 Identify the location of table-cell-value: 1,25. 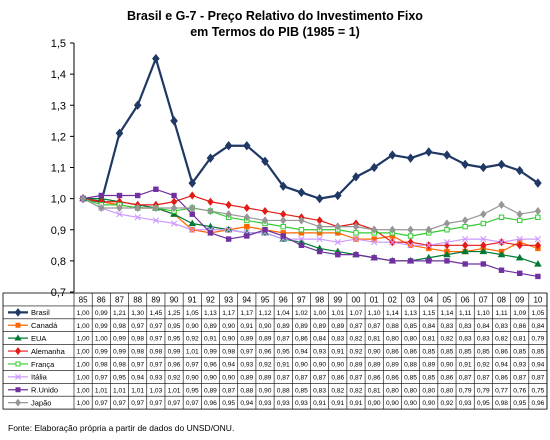
(174, 313).